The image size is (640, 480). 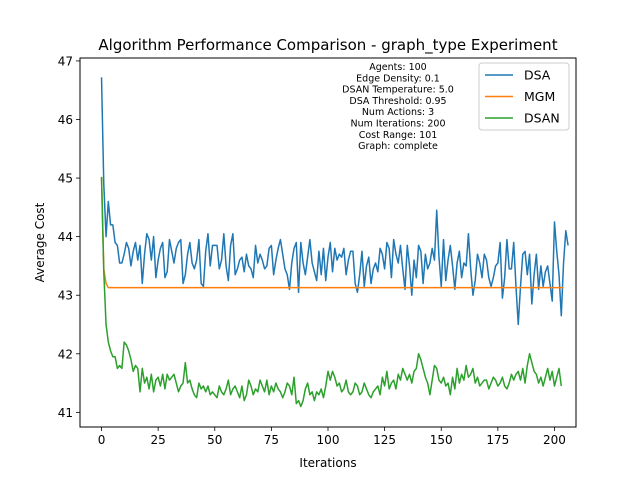 I want to click on x-tick-label: 150, so click(x=441, y=440).